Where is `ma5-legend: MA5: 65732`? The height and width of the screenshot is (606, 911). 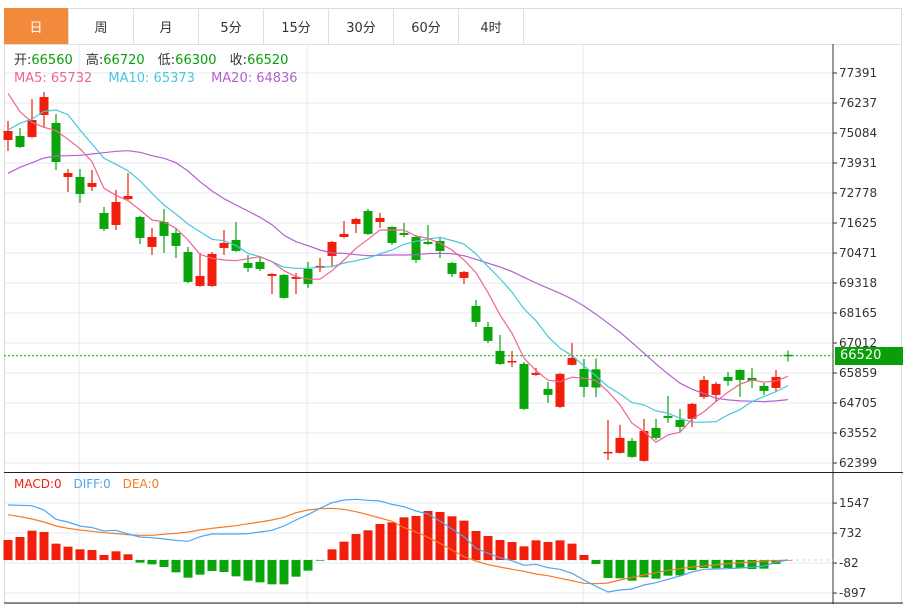
ma5-legend: MA5: 65732 is located at coordinates (53, 78).